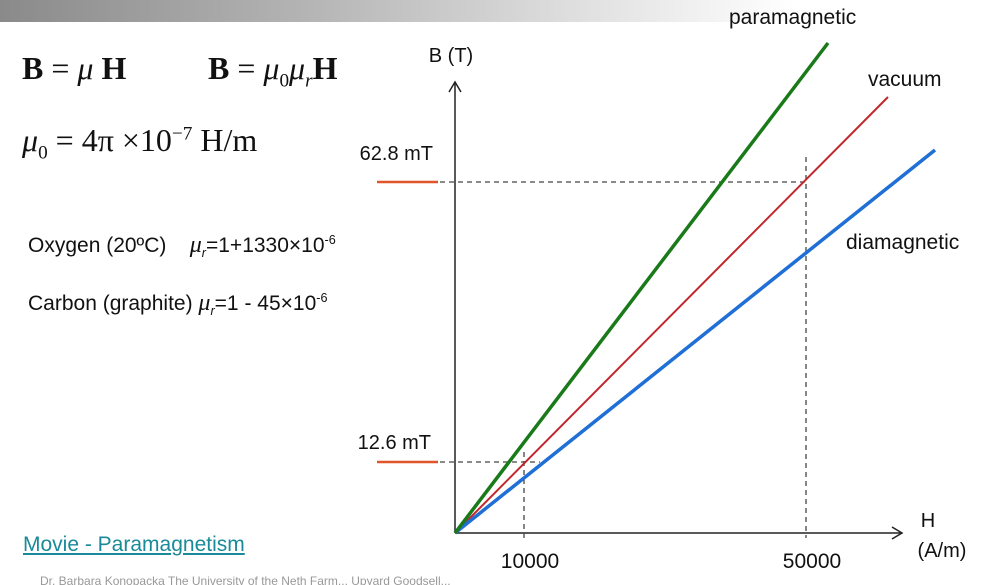  What do you see at coordinates (530, 561) in the screenshot?
I see `x-tick-label-10000: 10000` at bounding box center [530, 561].